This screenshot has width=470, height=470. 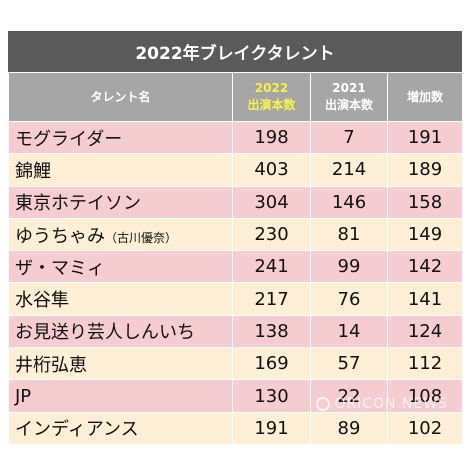 I want to click on appearances-2021-cell: 7, so click(x=349, y=137).